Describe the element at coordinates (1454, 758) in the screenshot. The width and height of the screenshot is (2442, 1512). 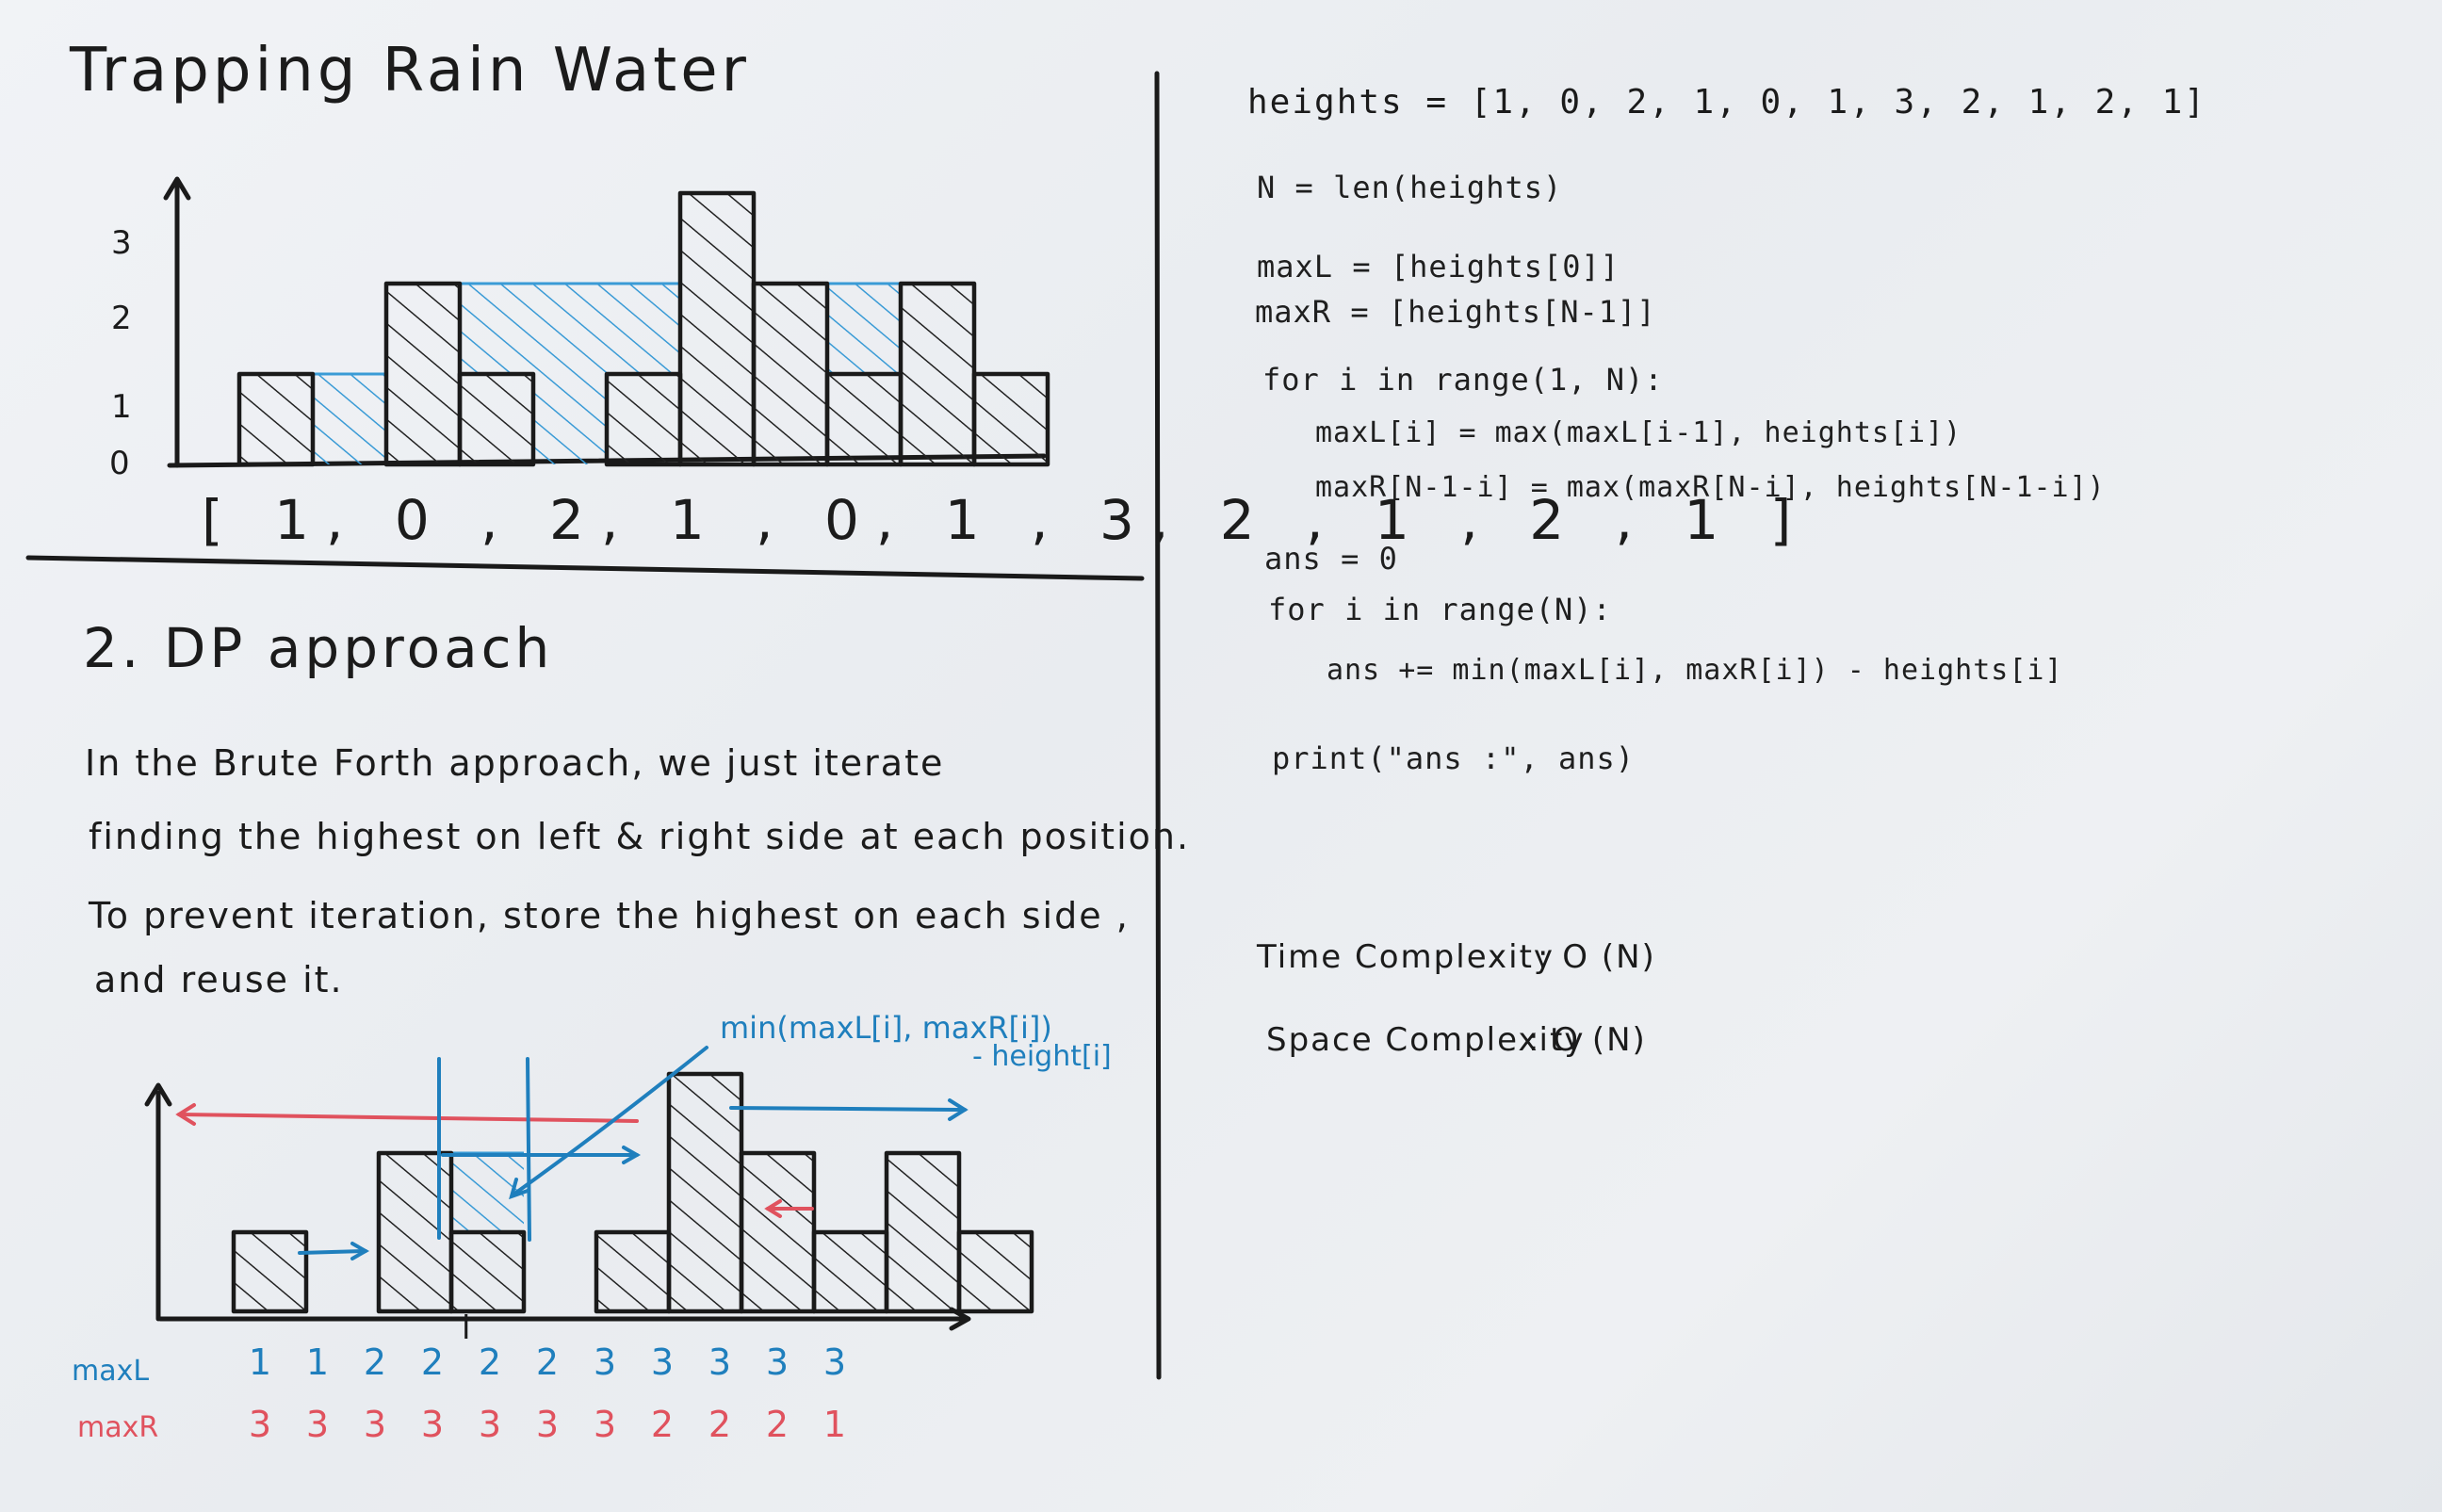
I see `code-line-print: print("ans :", ans)` at that location.